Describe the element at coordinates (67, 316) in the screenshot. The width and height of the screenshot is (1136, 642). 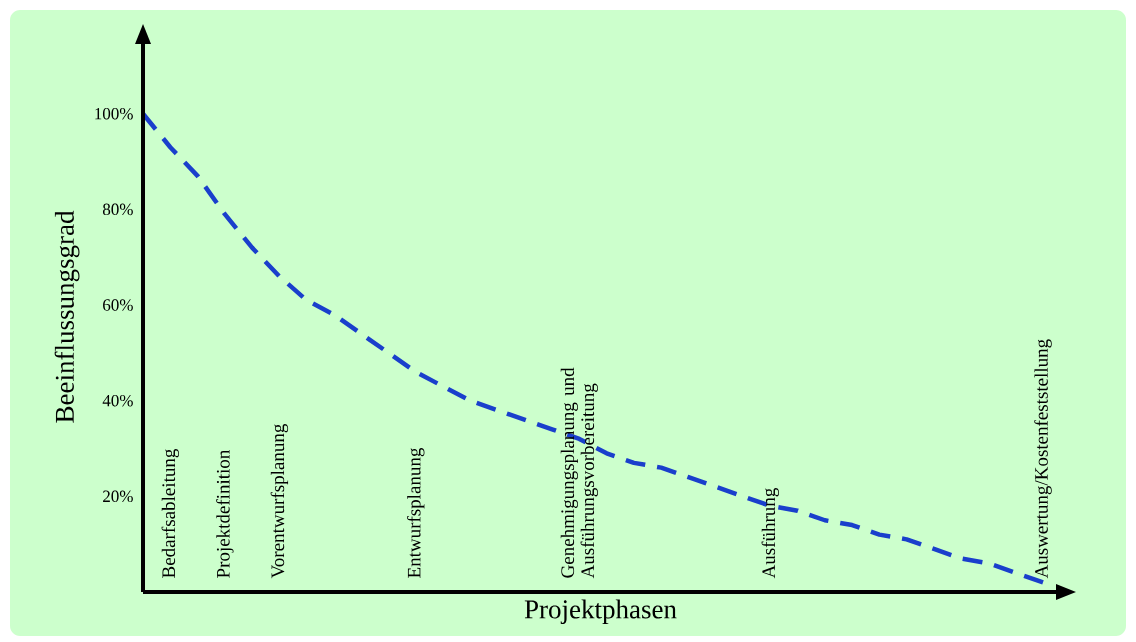
I see `y-axis-title: Beeinflussungsgrad` at that location.